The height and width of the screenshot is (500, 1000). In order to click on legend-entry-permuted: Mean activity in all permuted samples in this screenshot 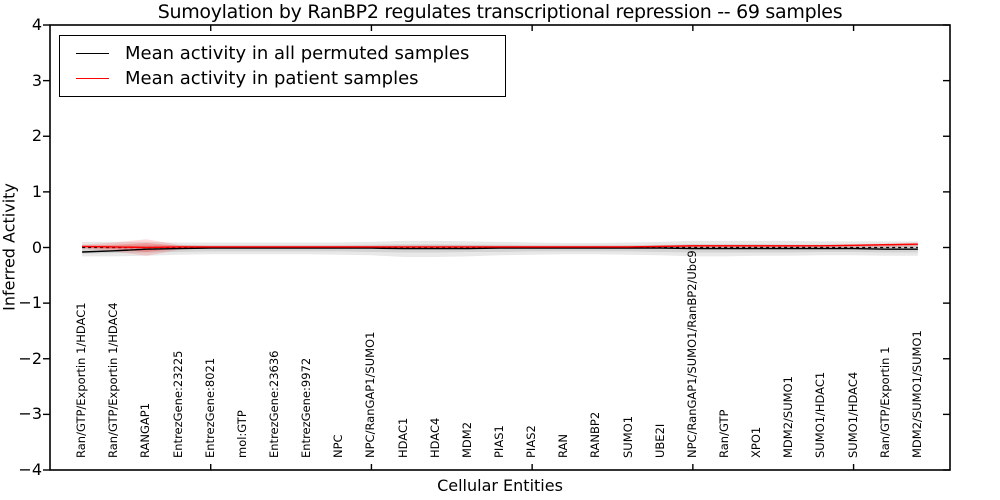, I will do `click(282, 53)`.